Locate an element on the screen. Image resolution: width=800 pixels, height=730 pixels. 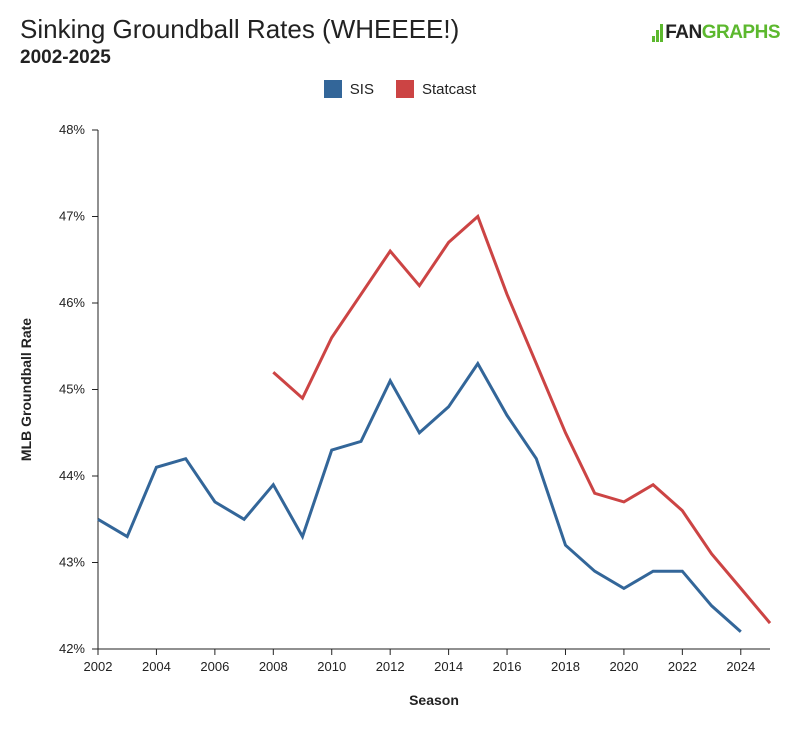
data-point-statcast-2011 is located at coordinates (360, 294).